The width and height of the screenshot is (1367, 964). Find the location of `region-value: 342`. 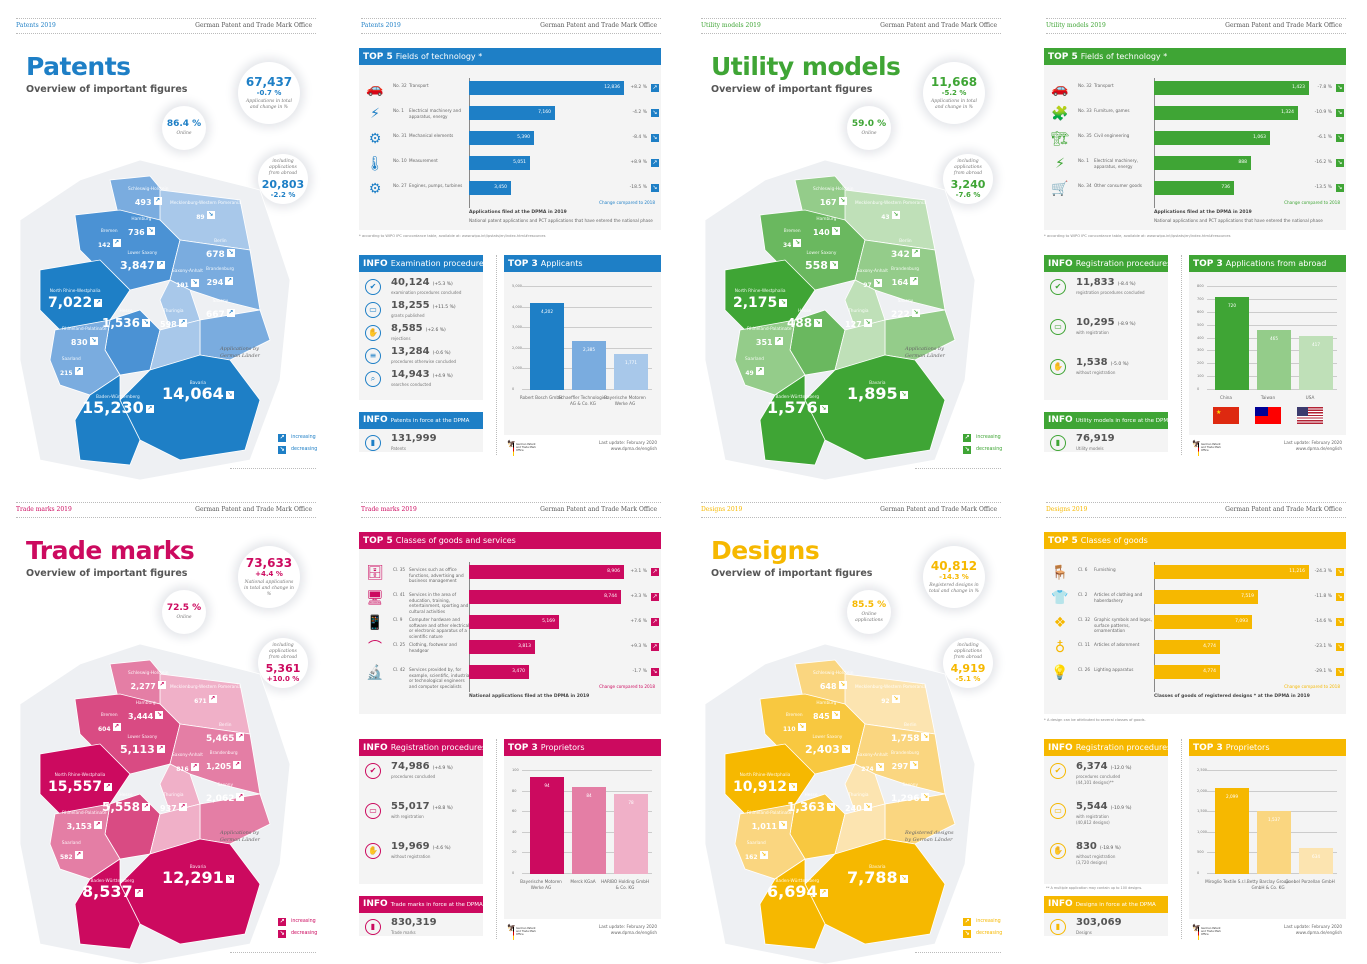

region-value: 342 is located at coordinates (900, 255).